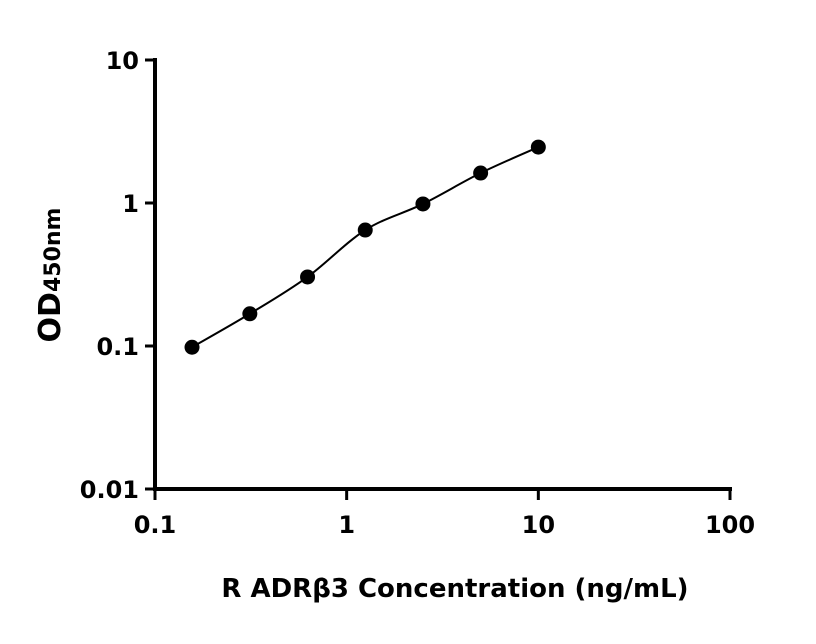 This screenshot has height=644, width=816. What do you see at coordinates (365, 247) in the screenshot?
I see `data-points` at bounding box center [365, 247].